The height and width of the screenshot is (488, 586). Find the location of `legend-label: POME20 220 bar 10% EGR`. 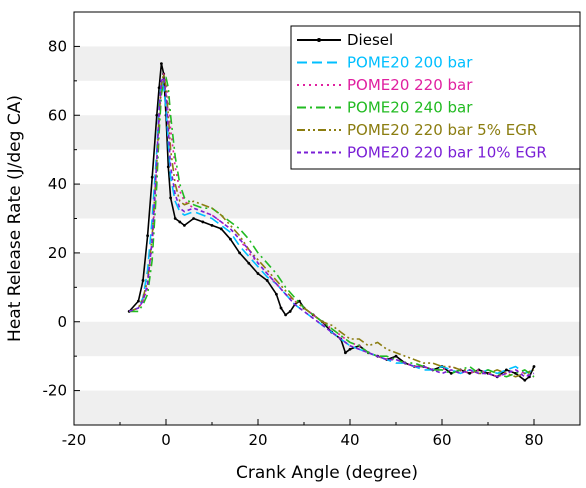

legend-label: POME20 220 bar 10% EGR is located at coordinates (447, 153).